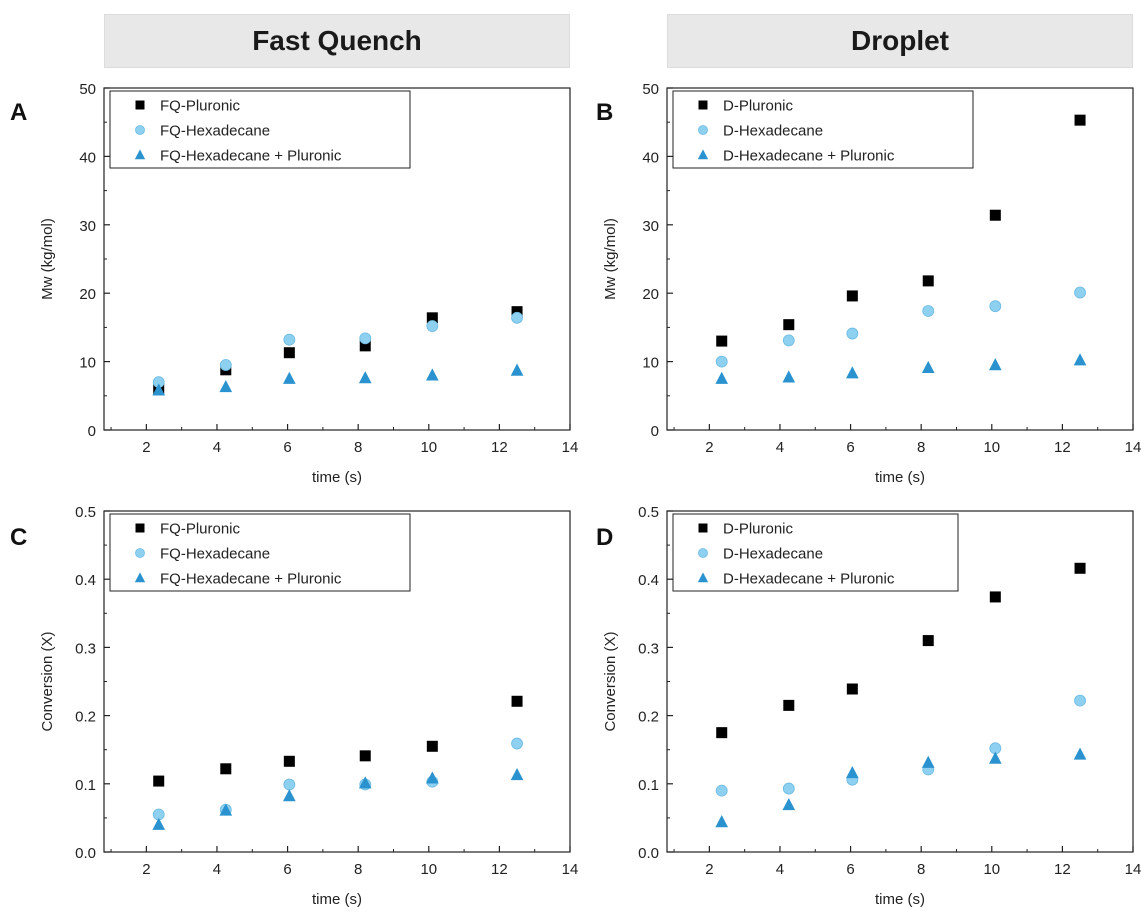  What do you see at coordinates (85, 785) in the screenshot?
I see `y-tick-label: 0.1` at bounding box center [85, 785].